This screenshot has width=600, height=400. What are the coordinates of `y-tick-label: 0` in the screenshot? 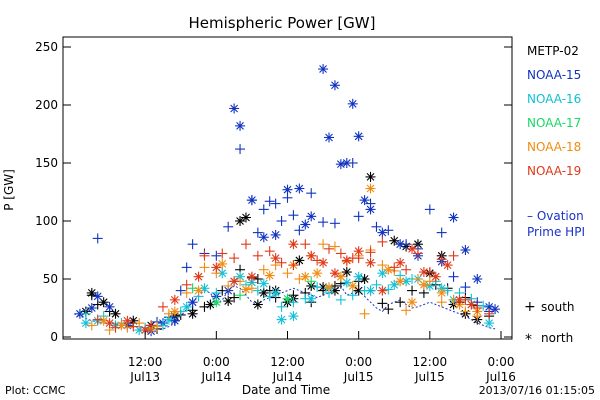 It's located at (54, 337).